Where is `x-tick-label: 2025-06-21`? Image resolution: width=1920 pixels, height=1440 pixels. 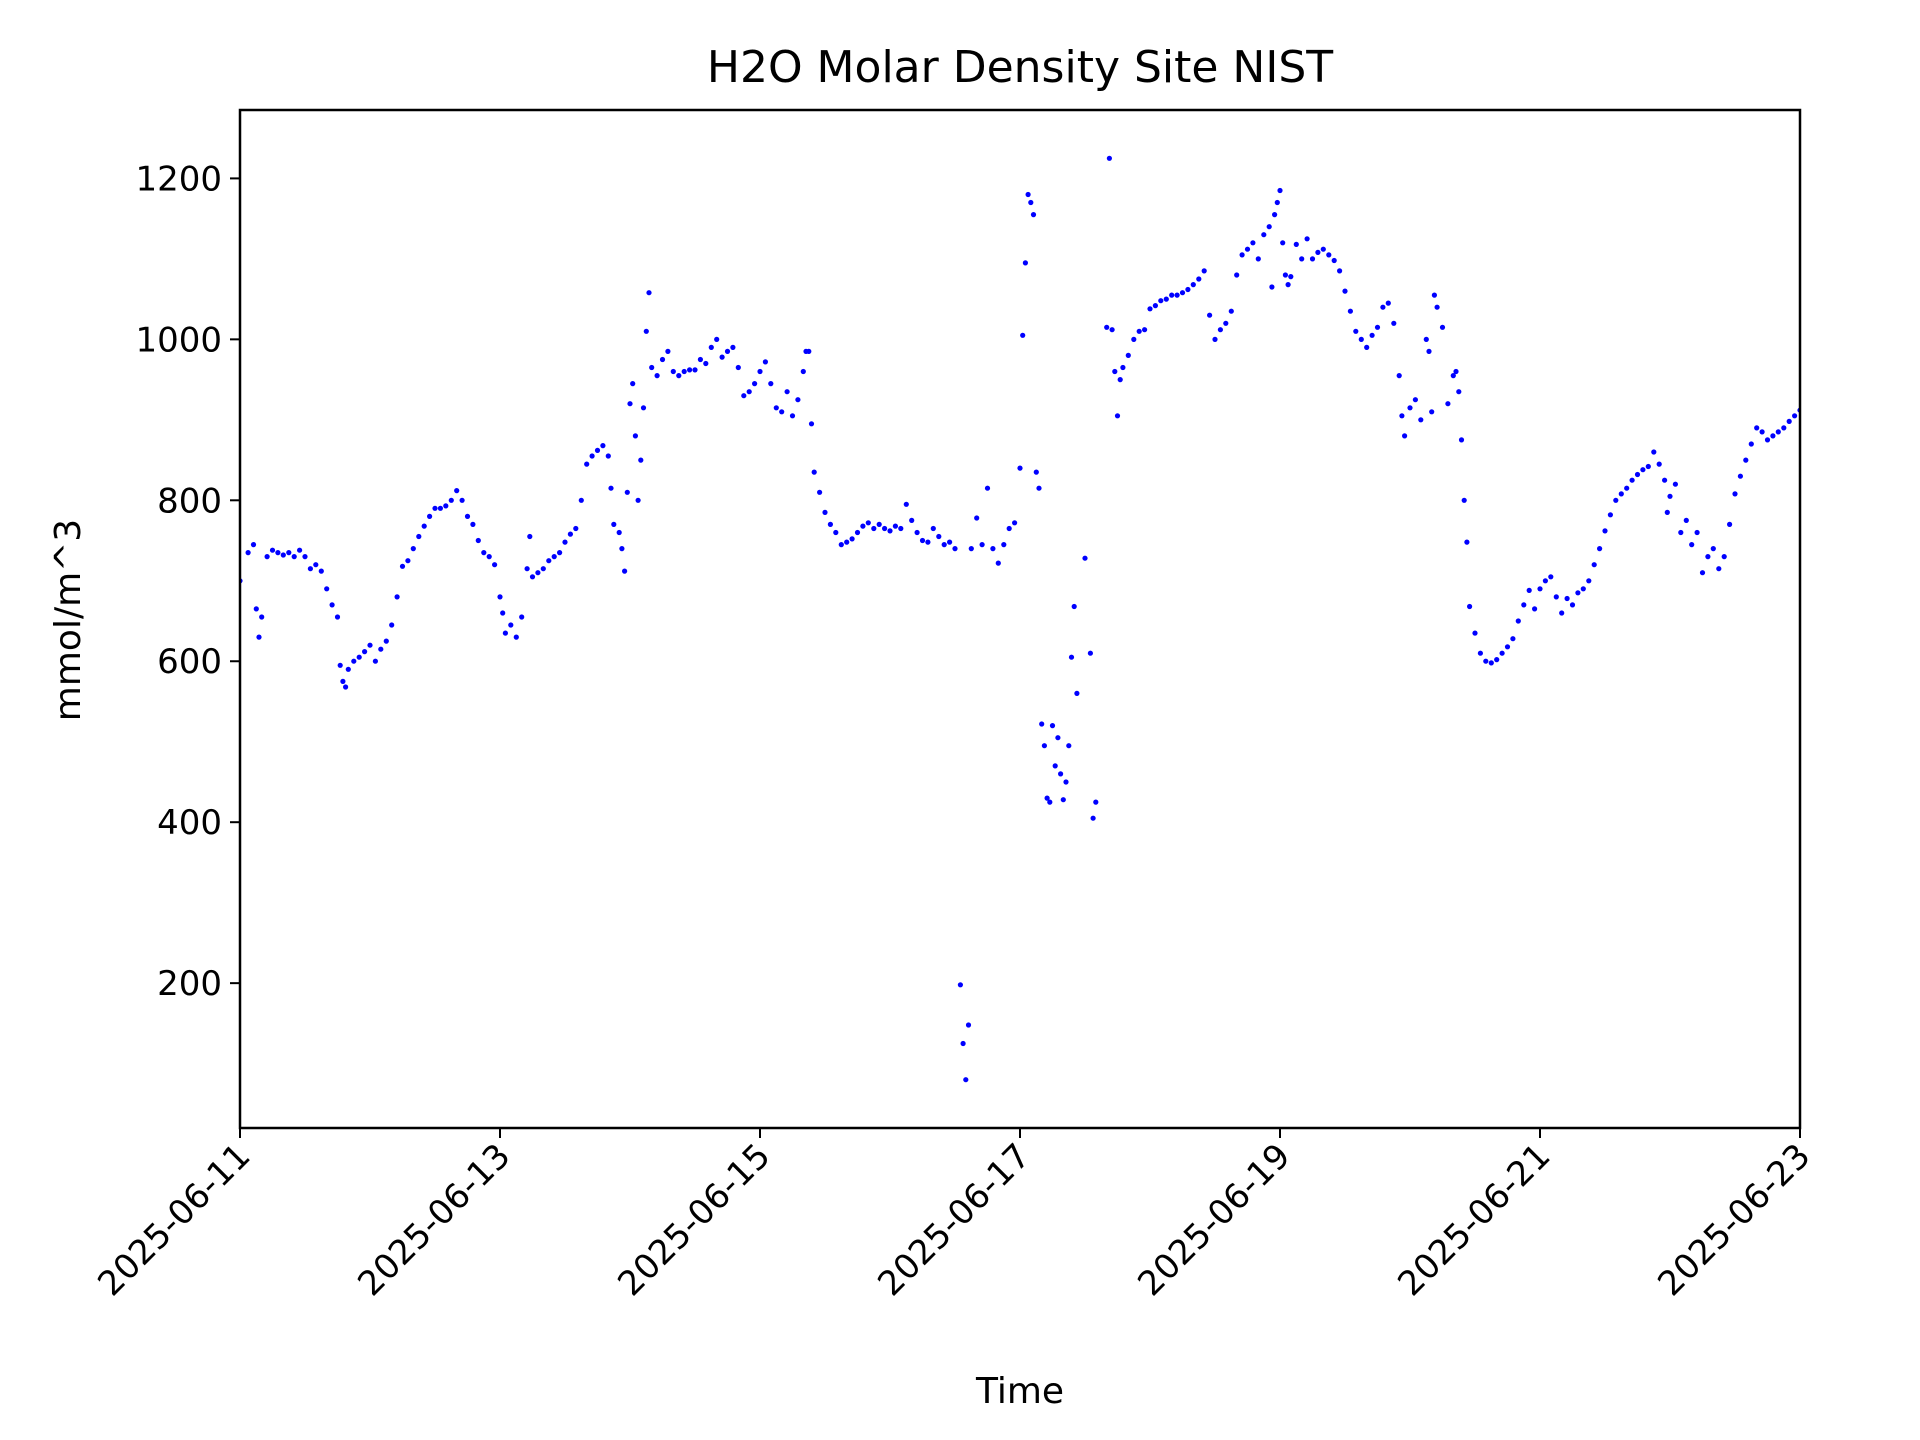 x-tick-label: 2025-06-21 is located at coordinates (1474, 1220).